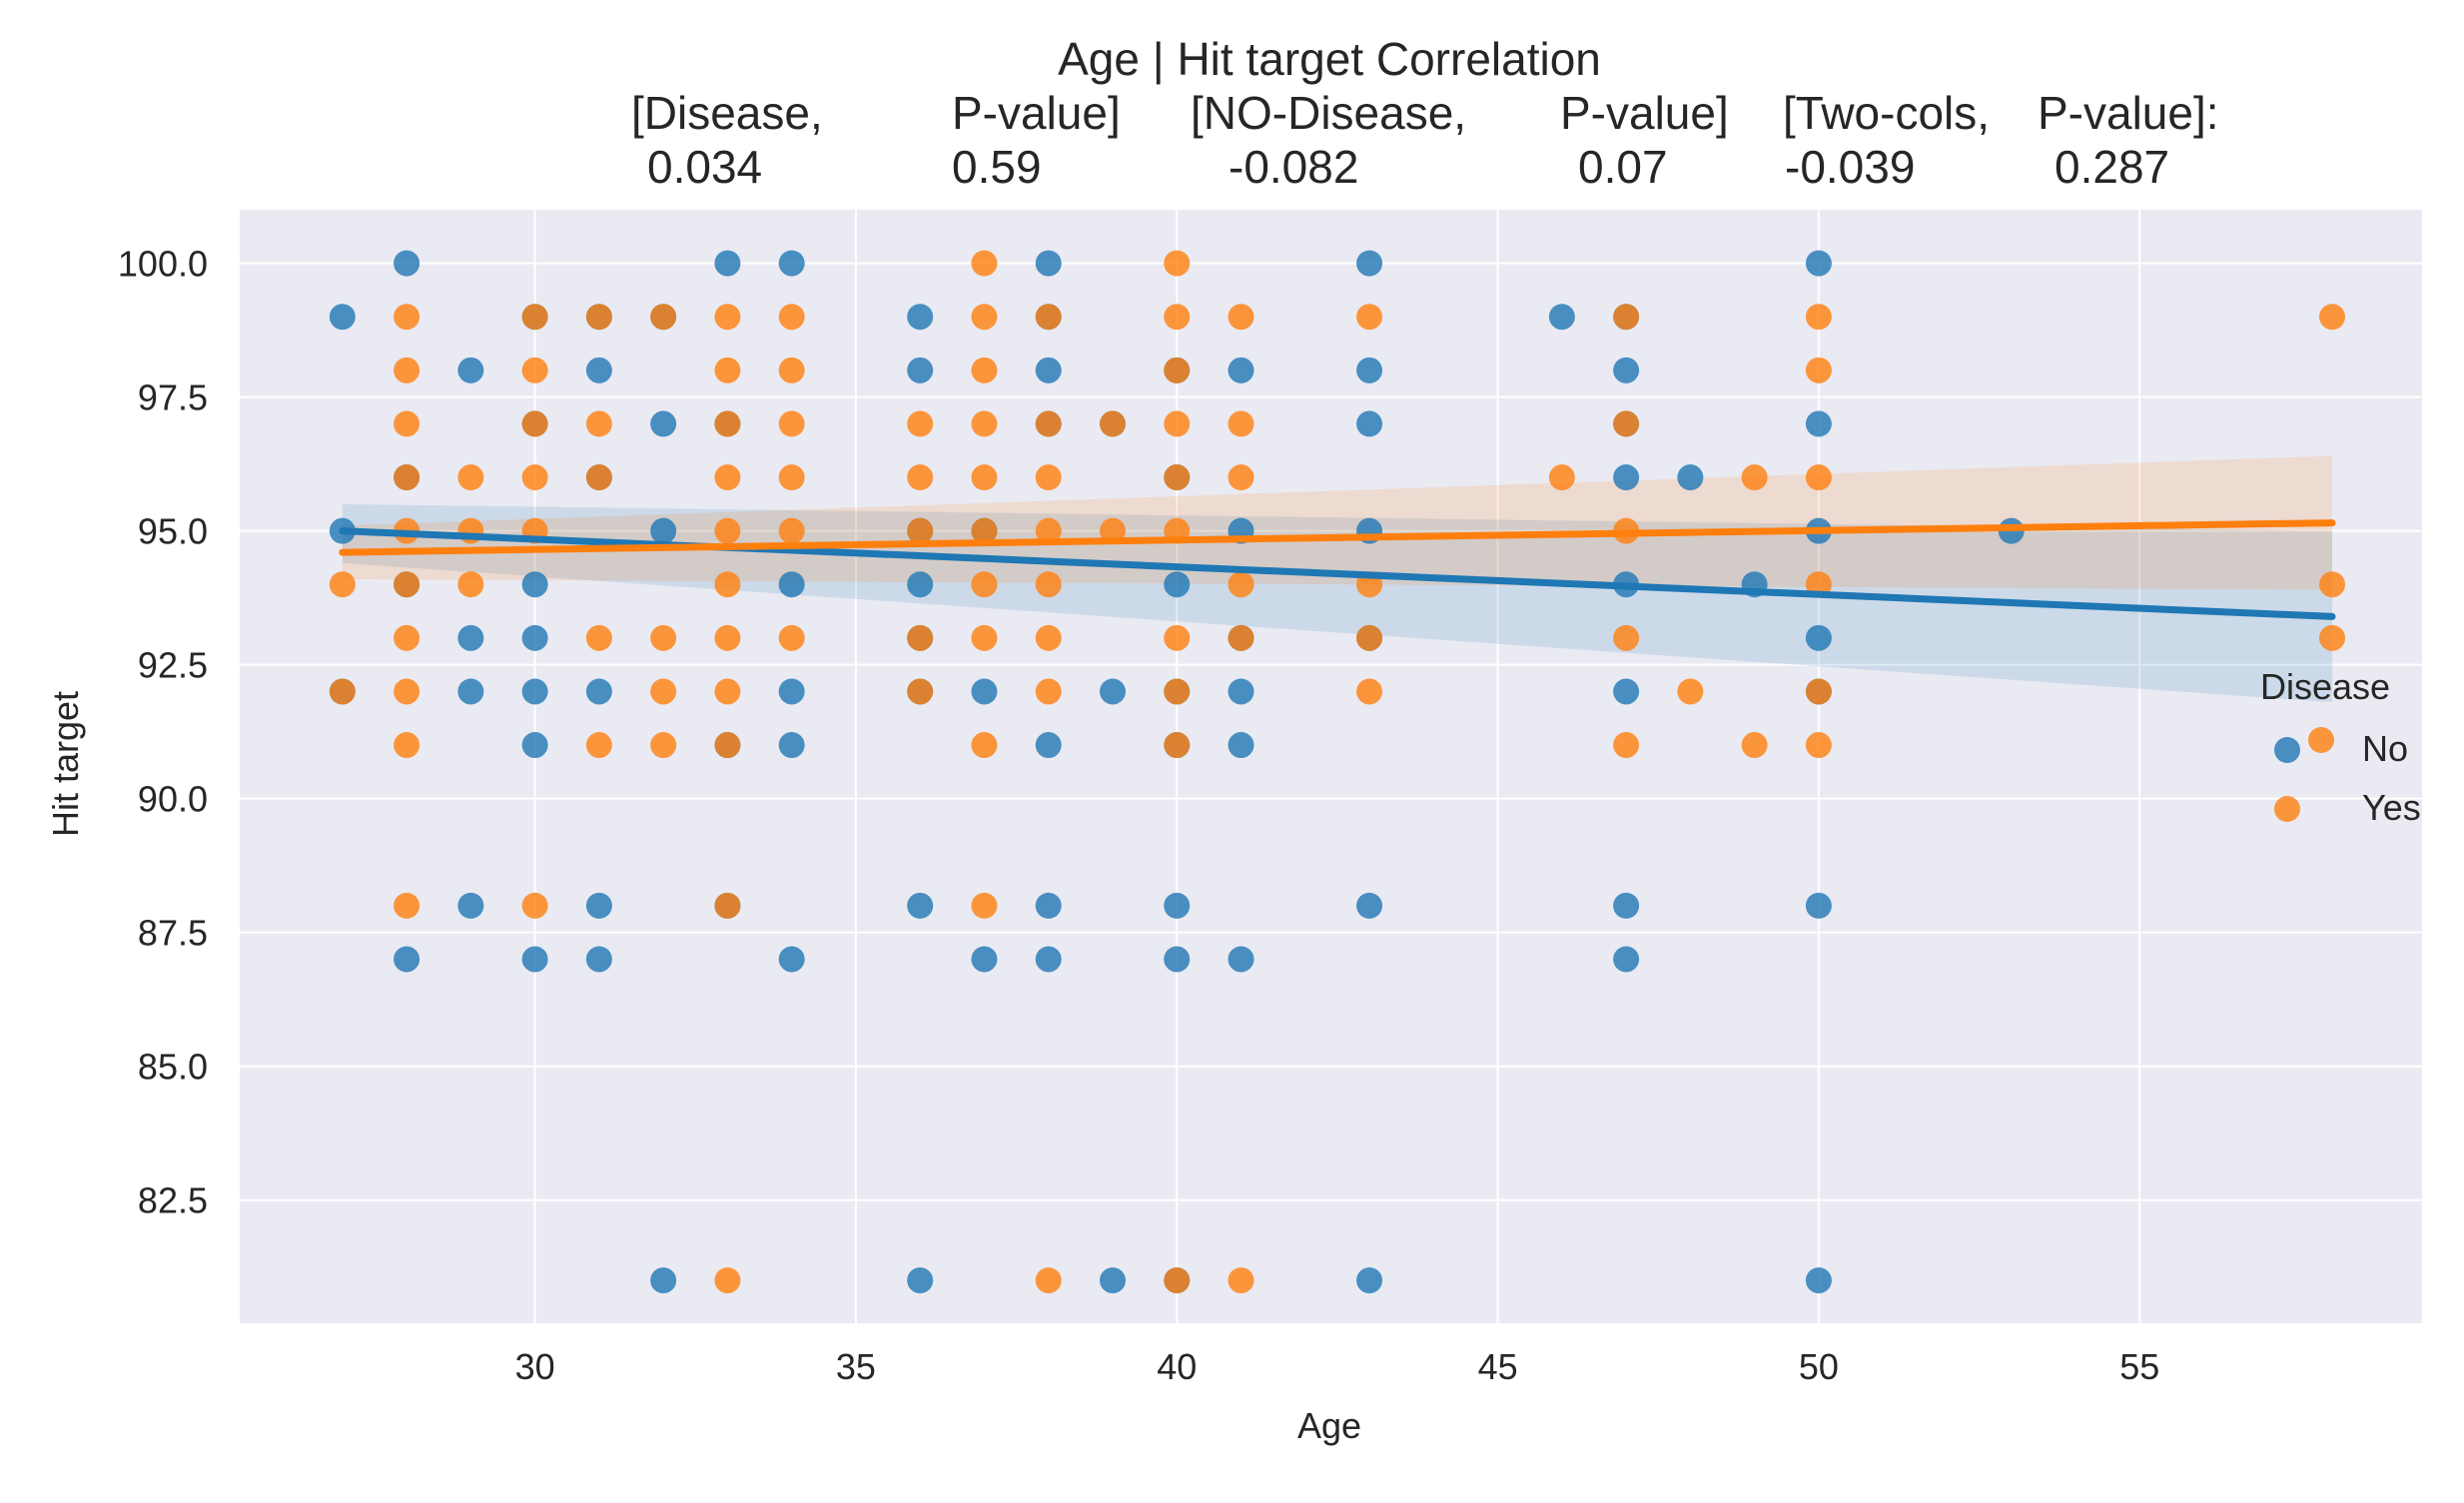 Image resolution: width=2464 pixels, height=1503 pixels. I want to click on legend-label-yes: Yes, so click(2392, 807).